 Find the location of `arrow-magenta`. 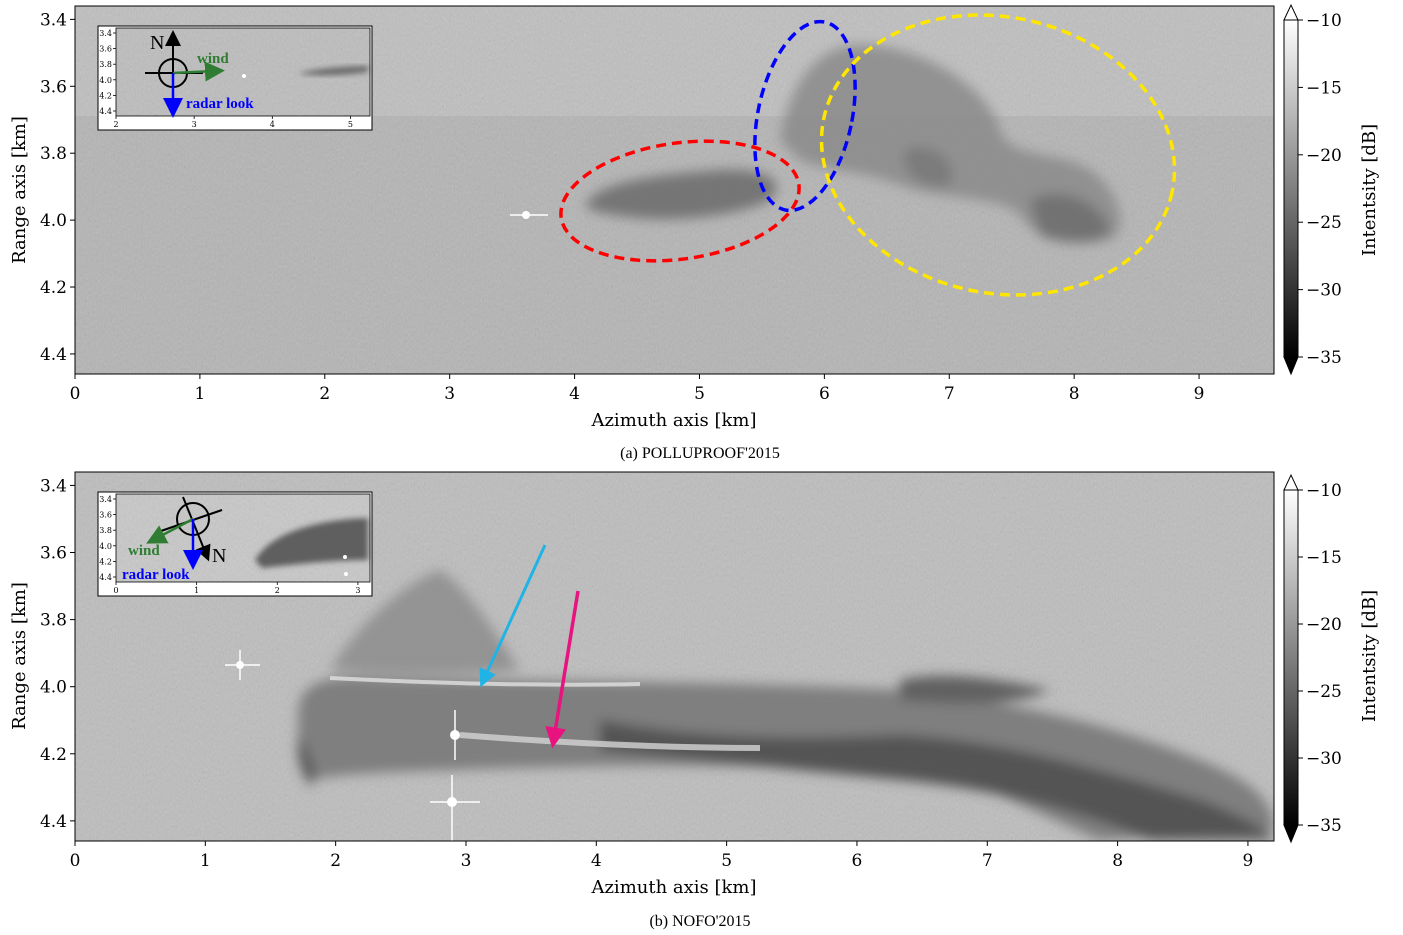

arrow-magenta is located at coordinates (562, 669).